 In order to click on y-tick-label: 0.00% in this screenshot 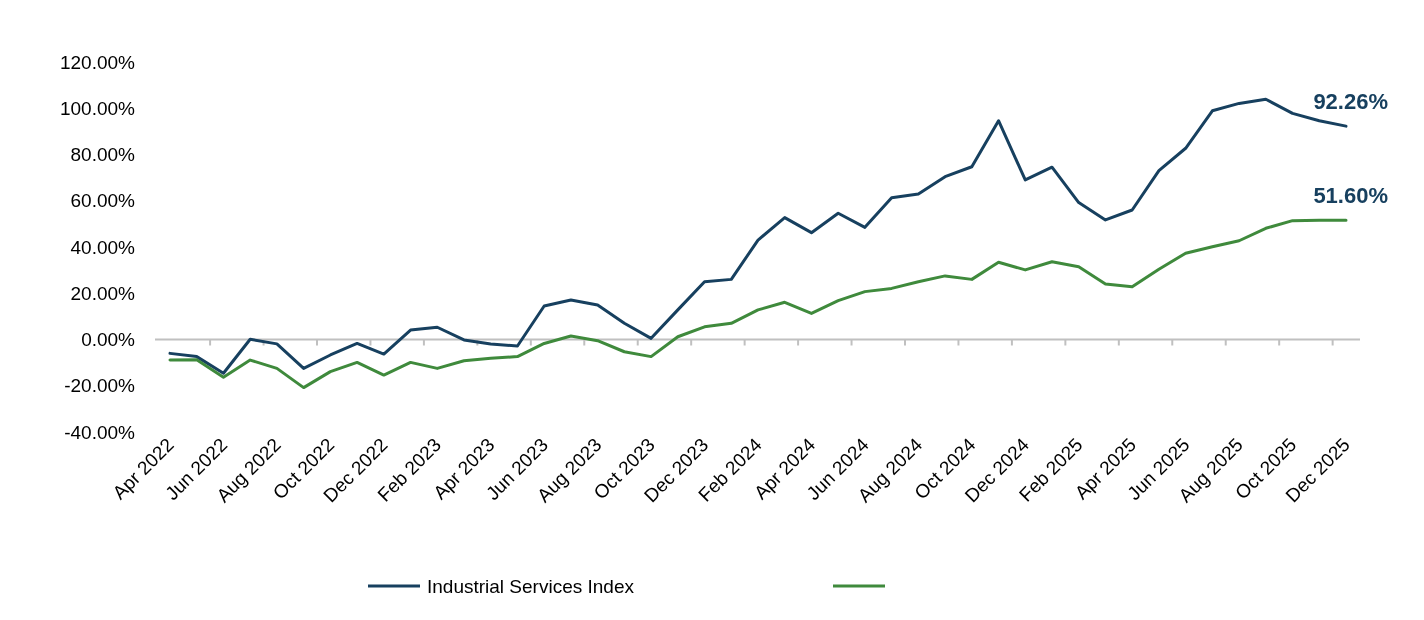, I will do `click(108, 340)`.